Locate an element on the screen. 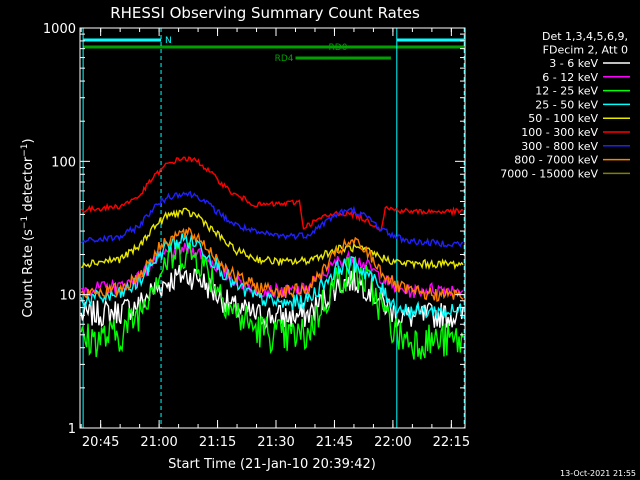  legend-entry-4: 50 - 100 keV is located at coordinates (563, 118).